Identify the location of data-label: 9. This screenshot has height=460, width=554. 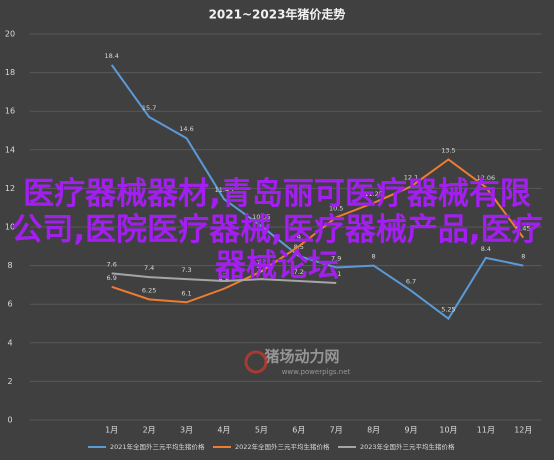
(299, 237).